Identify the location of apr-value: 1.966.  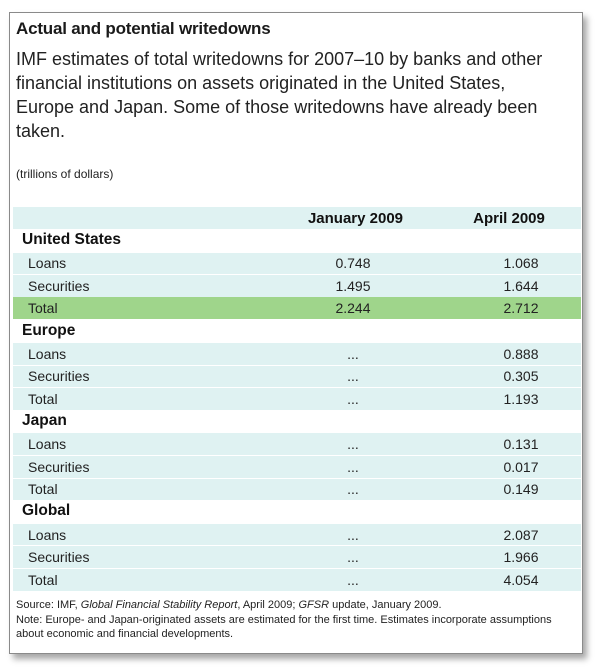
(521, 557).